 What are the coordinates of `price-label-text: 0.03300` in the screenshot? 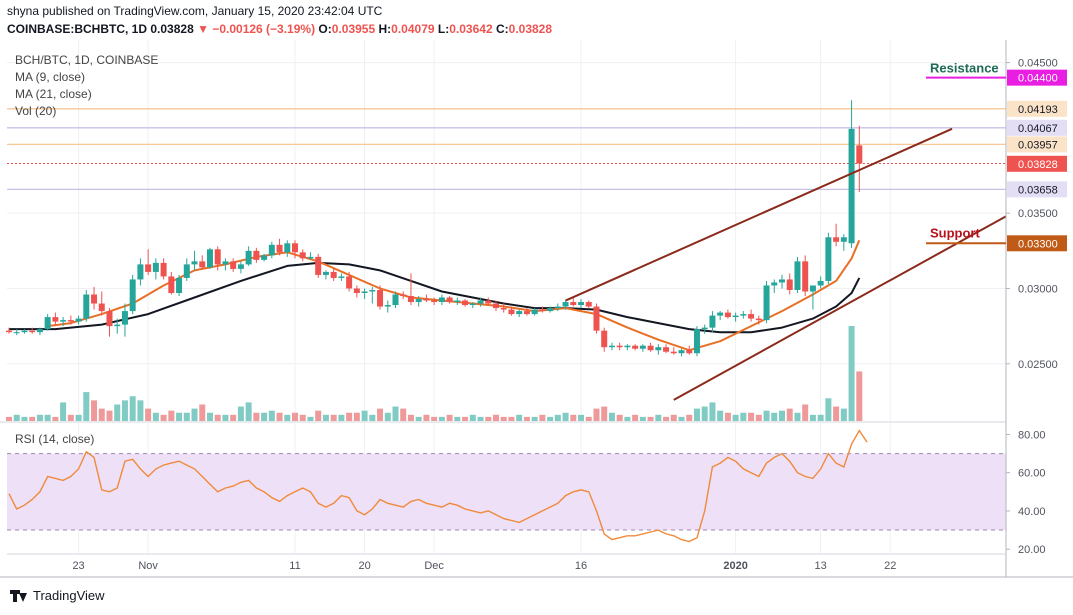 It's located at (1038, 244).